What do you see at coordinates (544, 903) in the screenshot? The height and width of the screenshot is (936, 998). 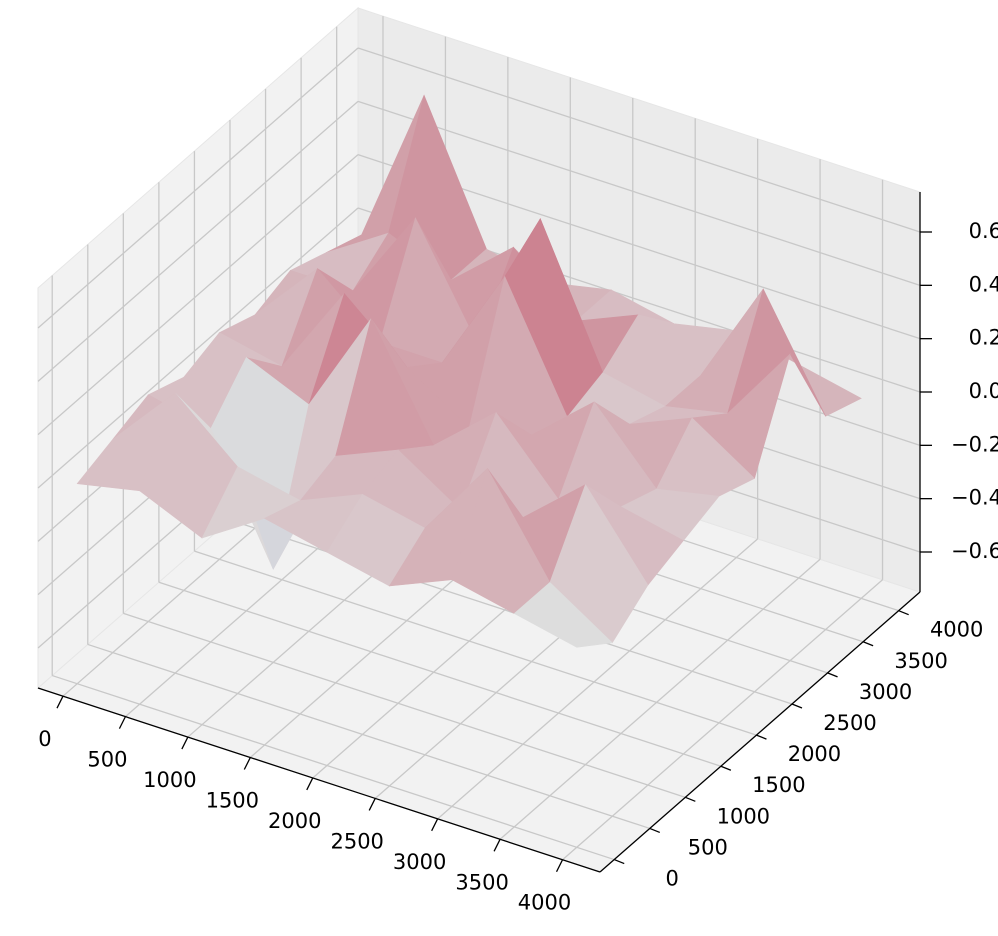 I see `x-tick-label: 4000` at bounding box center [544, 903].